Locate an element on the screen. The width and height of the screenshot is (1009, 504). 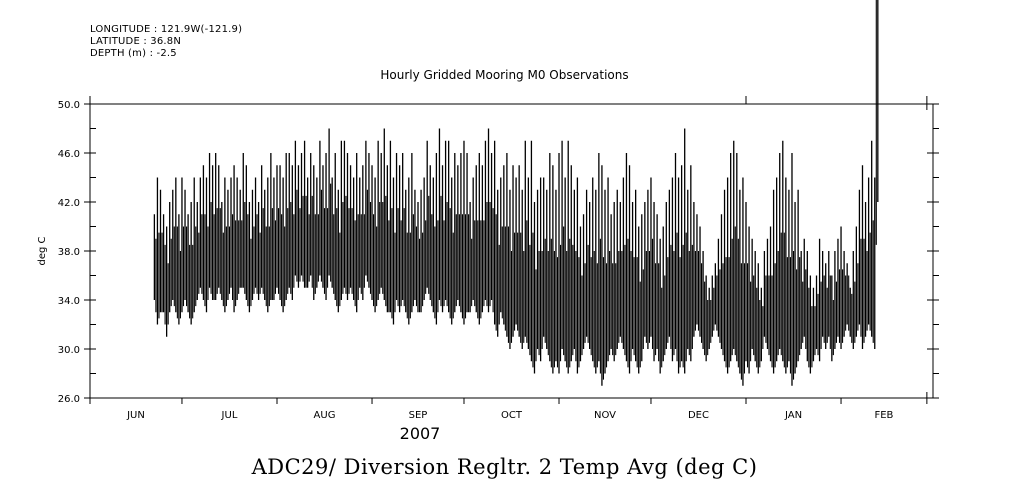
latitude-label: LATITUDE : 36.8N is located at coordinates (136, 41).